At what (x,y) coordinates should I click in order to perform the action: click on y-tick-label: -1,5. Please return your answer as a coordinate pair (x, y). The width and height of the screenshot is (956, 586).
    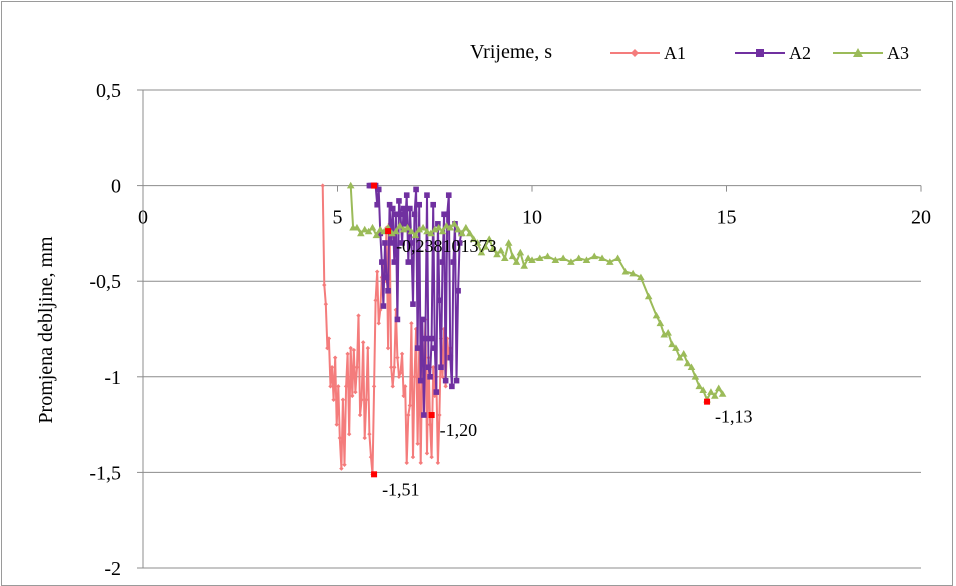
    Looking at the image, I should click on (105, 473).